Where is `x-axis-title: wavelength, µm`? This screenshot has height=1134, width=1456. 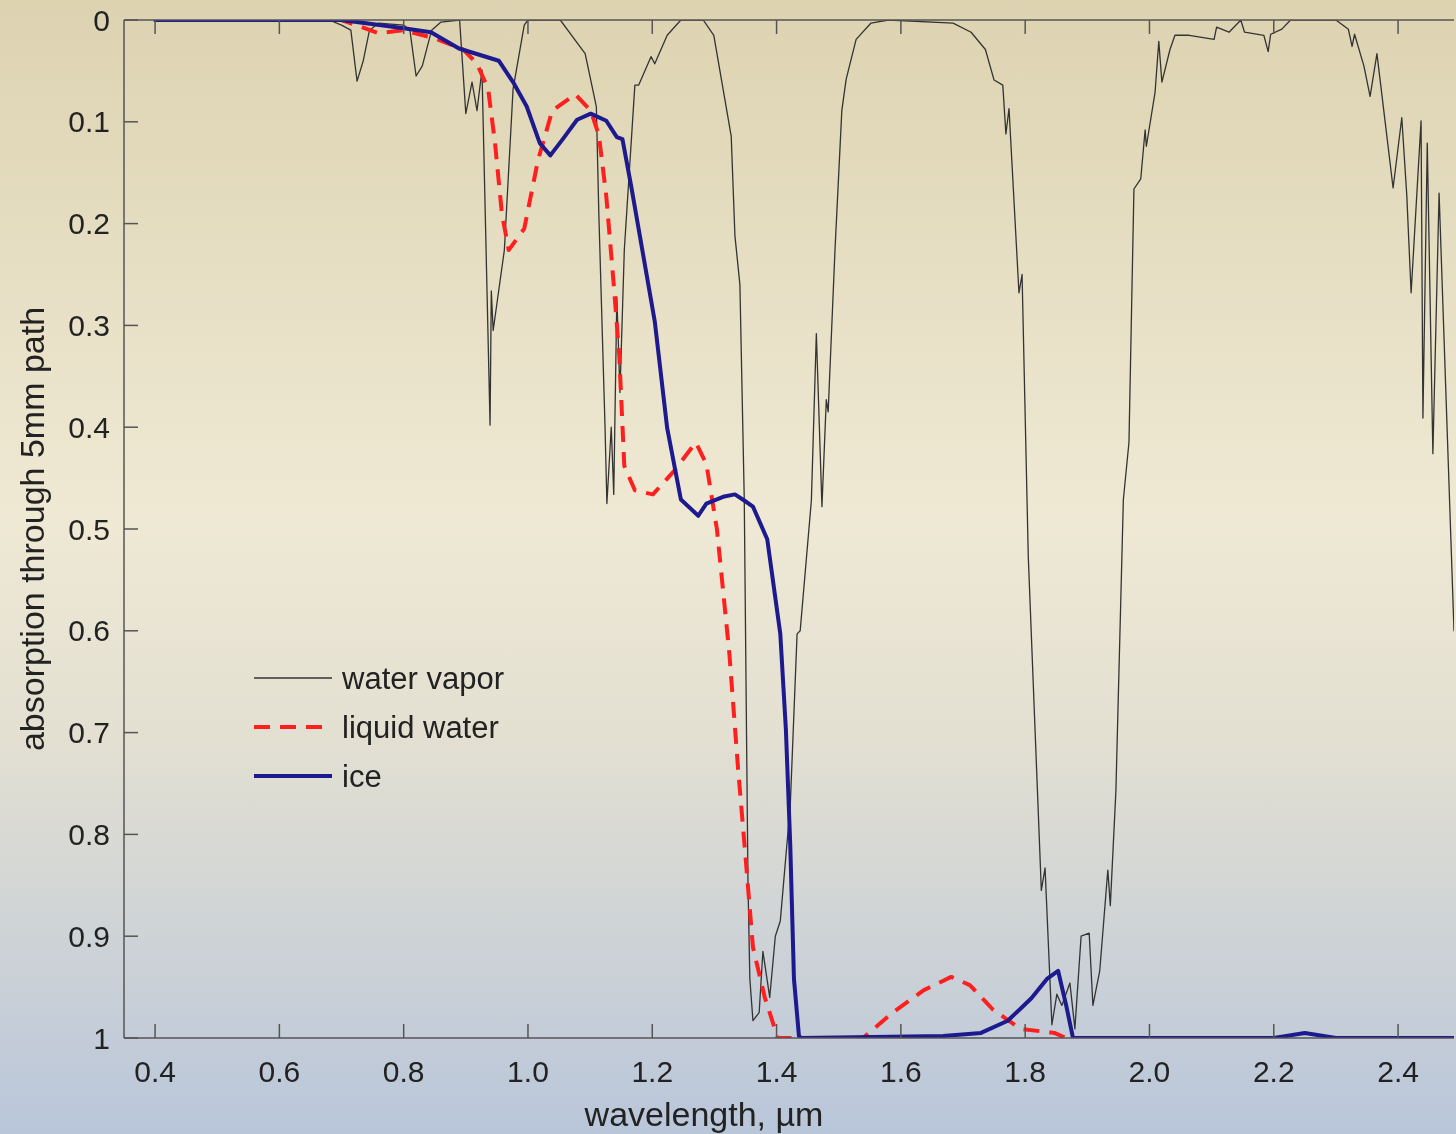
x-axis-title: wavelength, µm is located at coordinates (703, 1114).